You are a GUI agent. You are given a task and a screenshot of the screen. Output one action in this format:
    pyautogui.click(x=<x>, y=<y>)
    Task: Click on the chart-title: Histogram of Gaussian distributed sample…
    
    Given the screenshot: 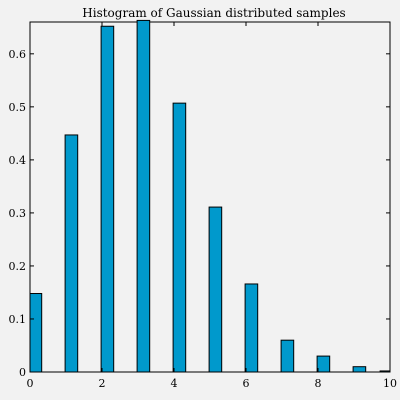 What is the action you would take?
    pyautogui.click(x=213, y=13)
    